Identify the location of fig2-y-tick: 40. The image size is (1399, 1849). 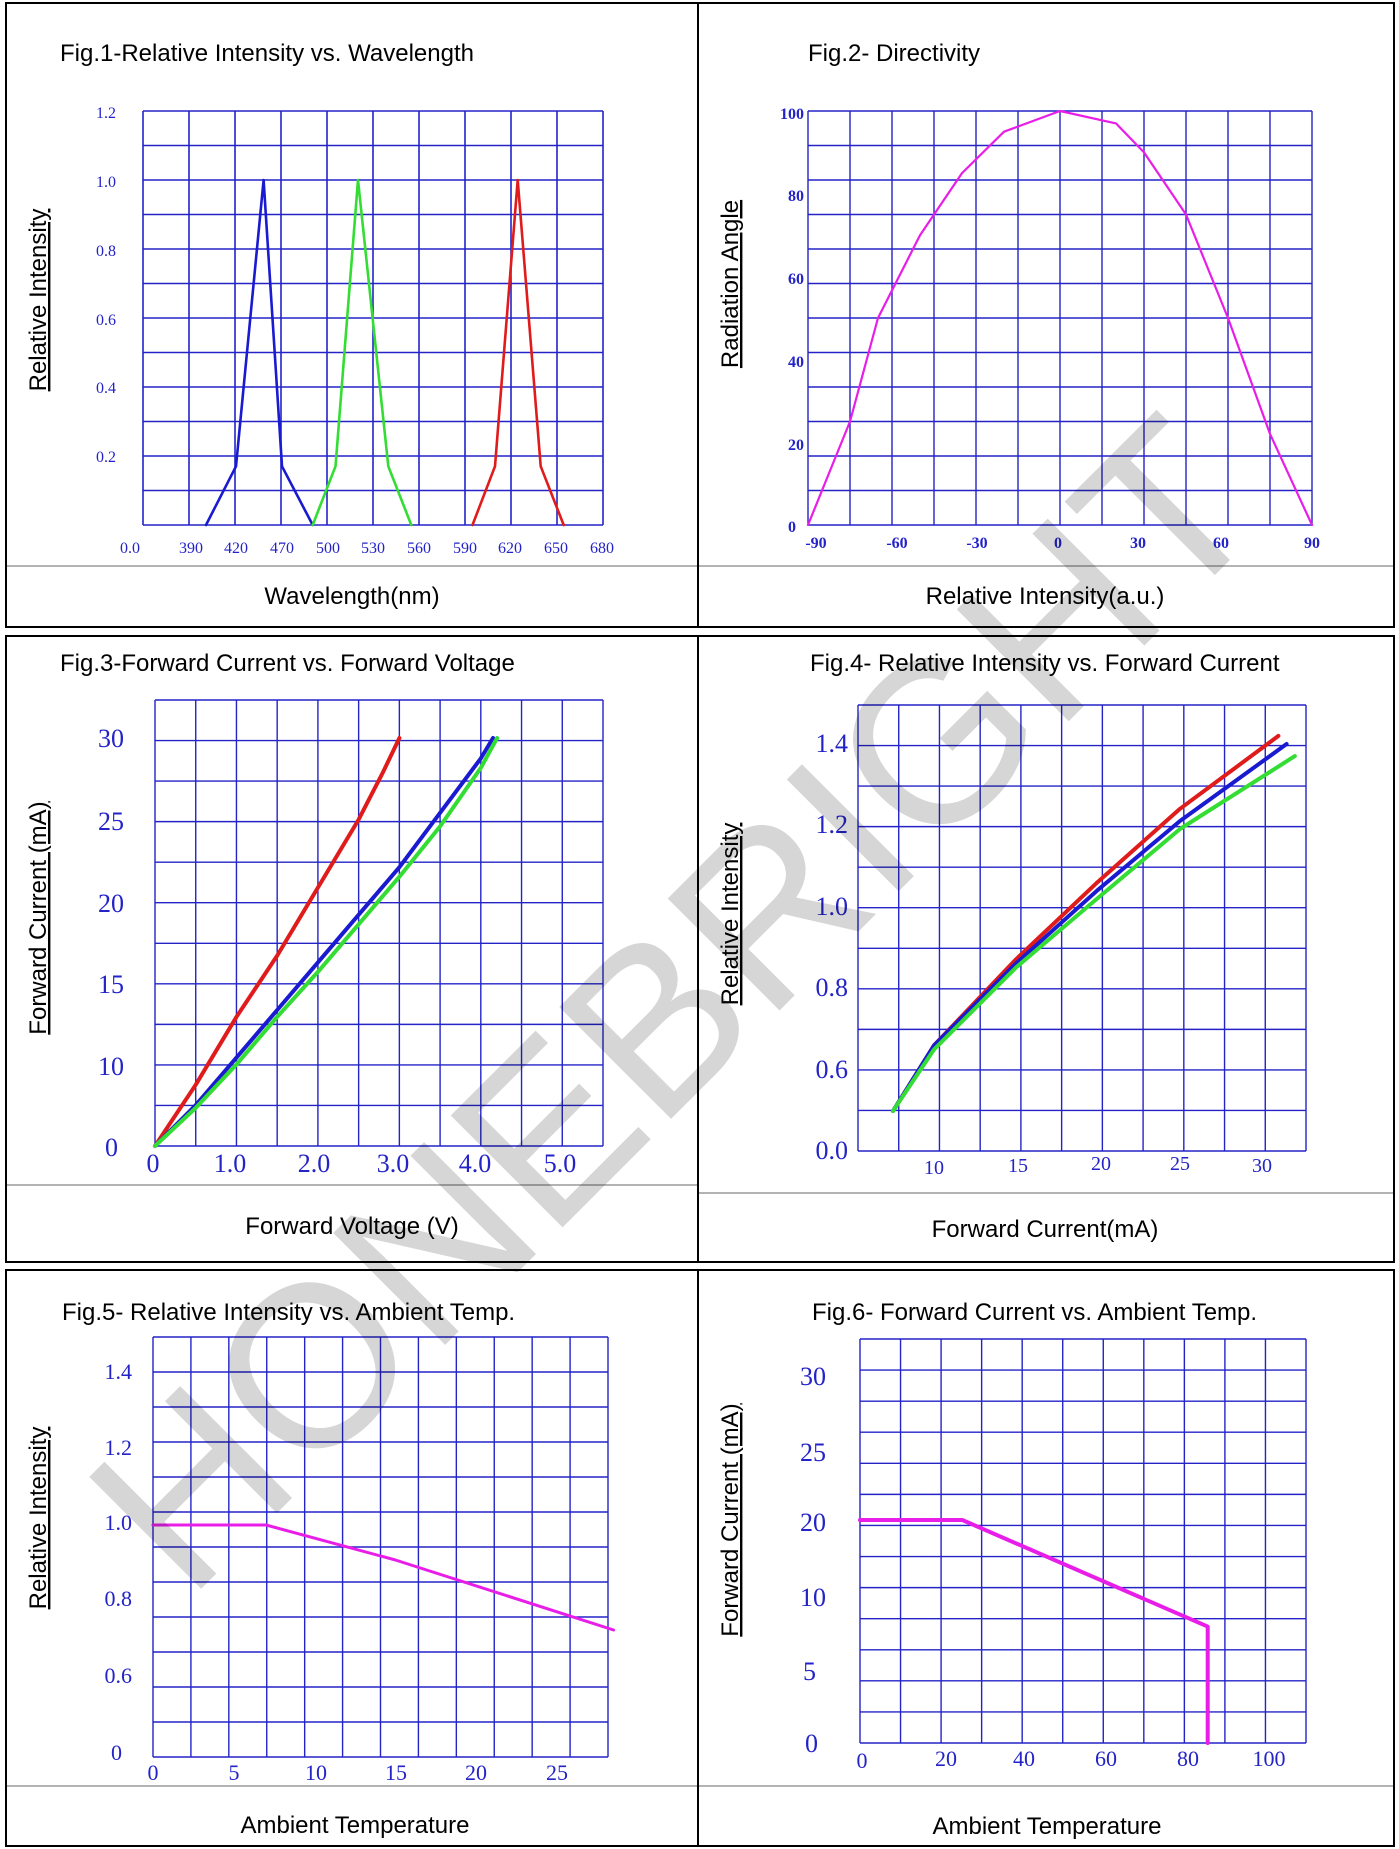
(796, 362).